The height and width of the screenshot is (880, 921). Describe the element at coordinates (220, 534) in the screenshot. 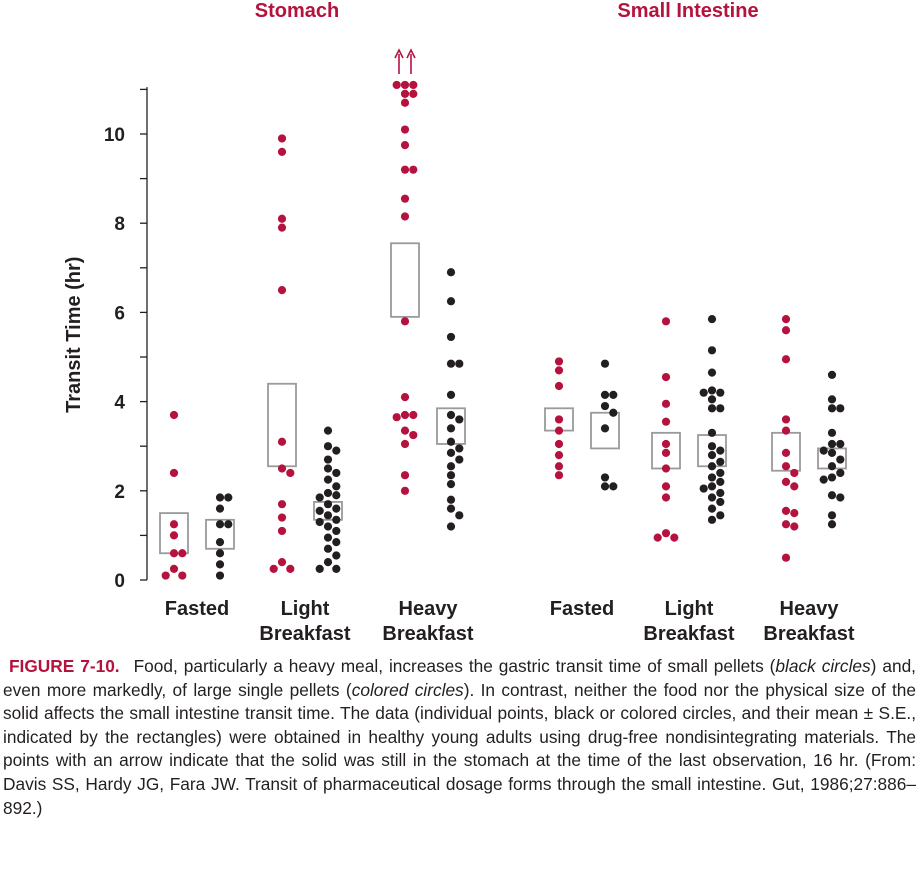

I see `mean-se-box-small` at that location.